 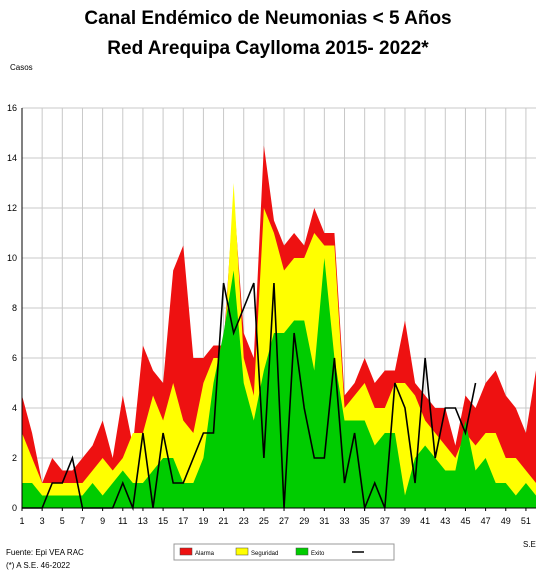 I want to click on x-tick-label: 49, so click(x=506, y=521).